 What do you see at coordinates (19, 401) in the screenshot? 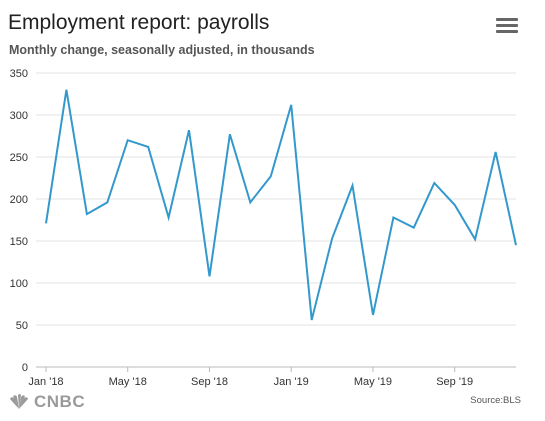
I see `peacock-icon` at bounding box center [19, 401].